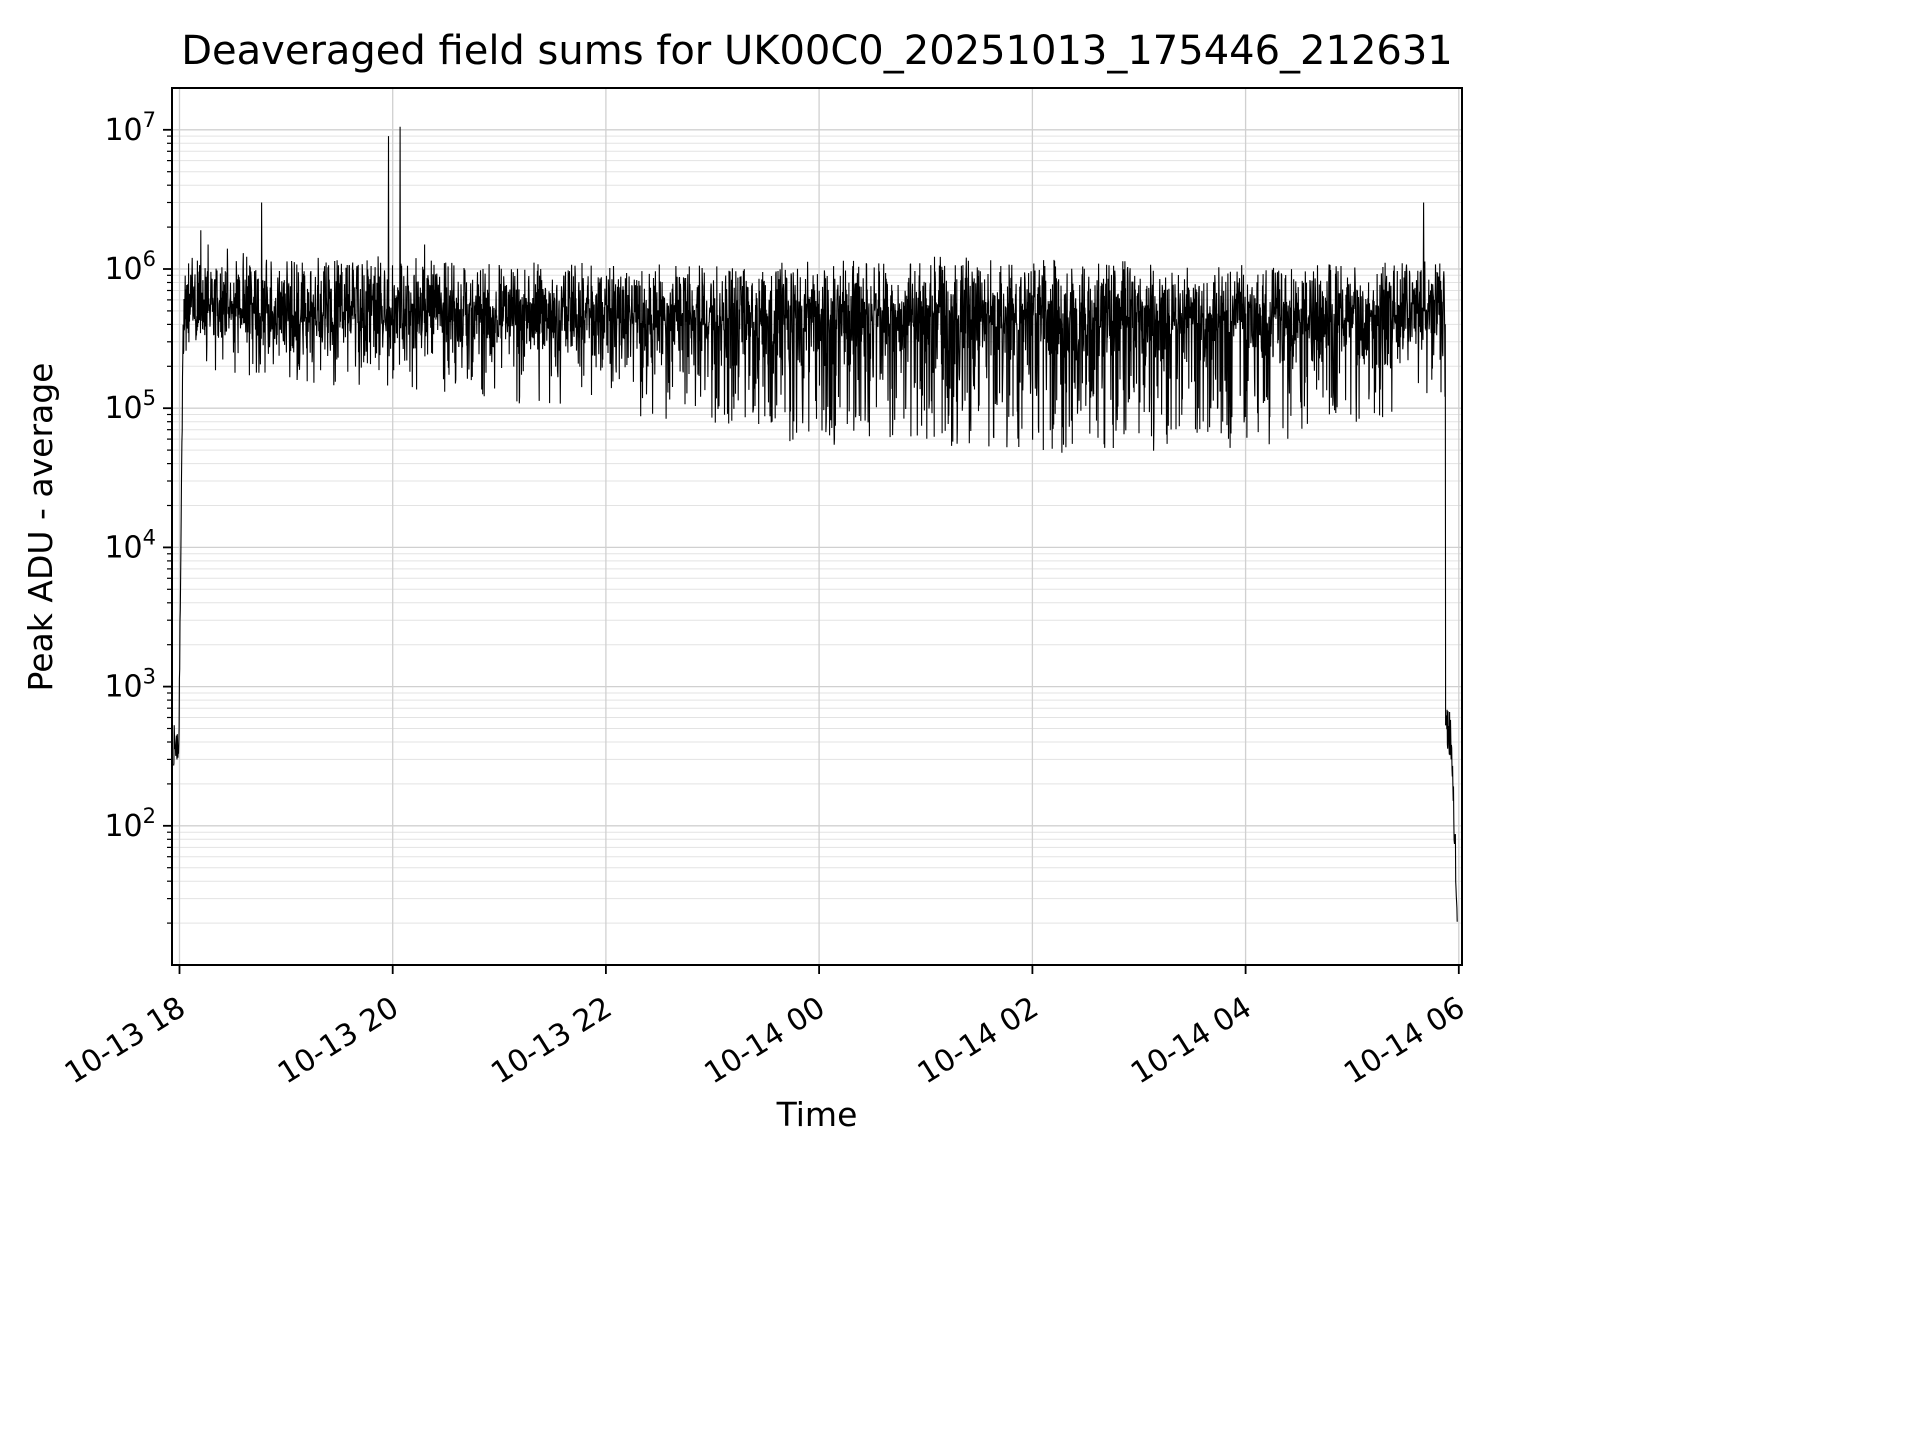 Image resolution: width=1920 pixels, height=1440 pixels. Describe the element at coordinates (125, 1040) in the screenshot. I see `x-tick-label: 10-13 18` at that location.